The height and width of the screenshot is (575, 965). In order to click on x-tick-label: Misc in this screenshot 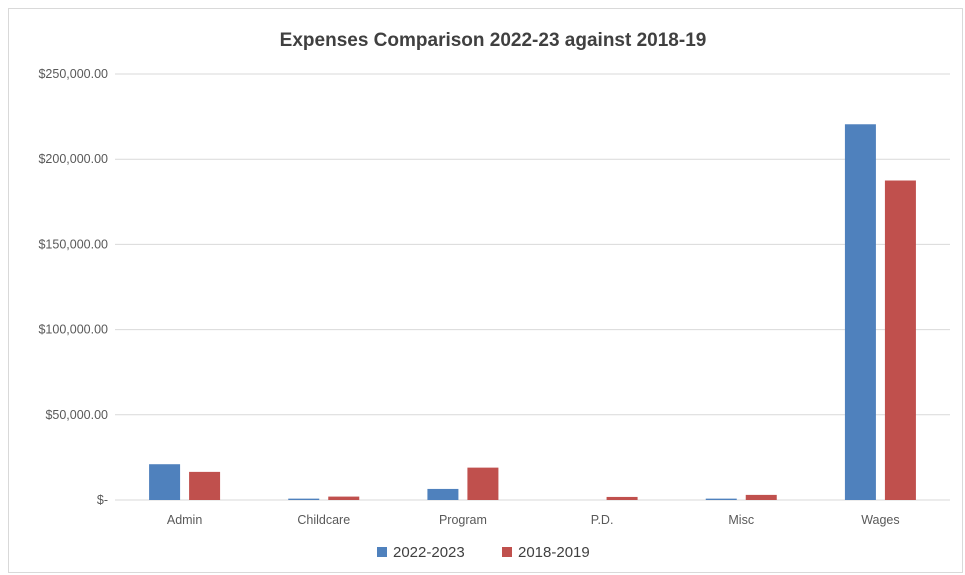, I will do `click(741, 520)`.